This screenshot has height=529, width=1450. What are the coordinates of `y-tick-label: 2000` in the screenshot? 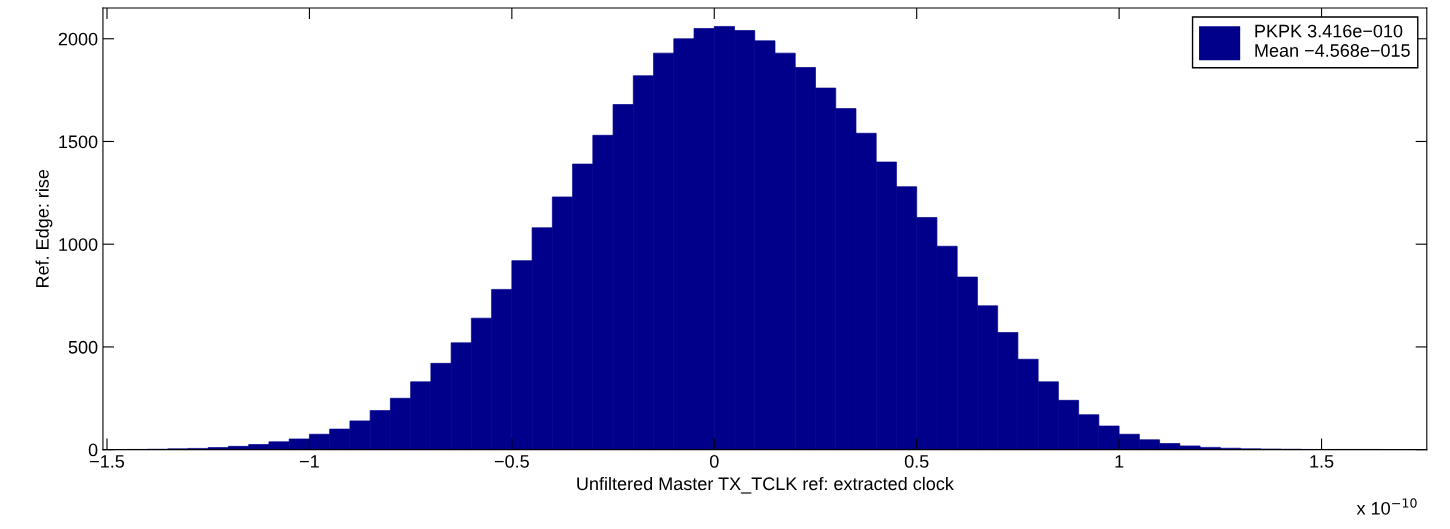 It's located at (78, 39).